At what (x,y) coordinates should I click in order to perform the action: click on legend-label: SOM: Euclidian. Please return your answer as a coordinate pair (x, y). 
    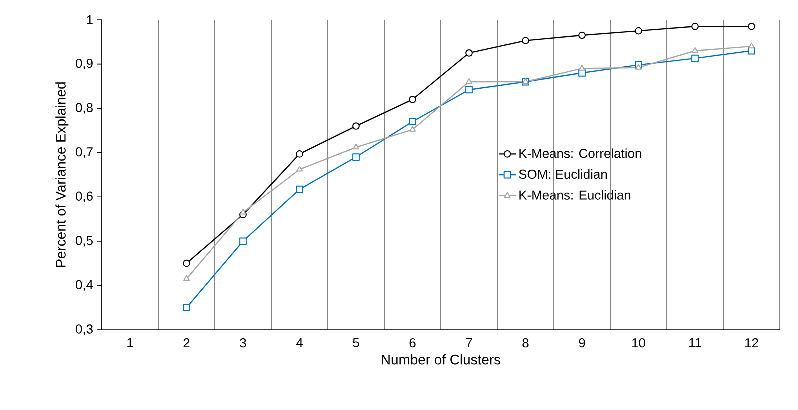
    Looking at the image, I should click on (563, 175).